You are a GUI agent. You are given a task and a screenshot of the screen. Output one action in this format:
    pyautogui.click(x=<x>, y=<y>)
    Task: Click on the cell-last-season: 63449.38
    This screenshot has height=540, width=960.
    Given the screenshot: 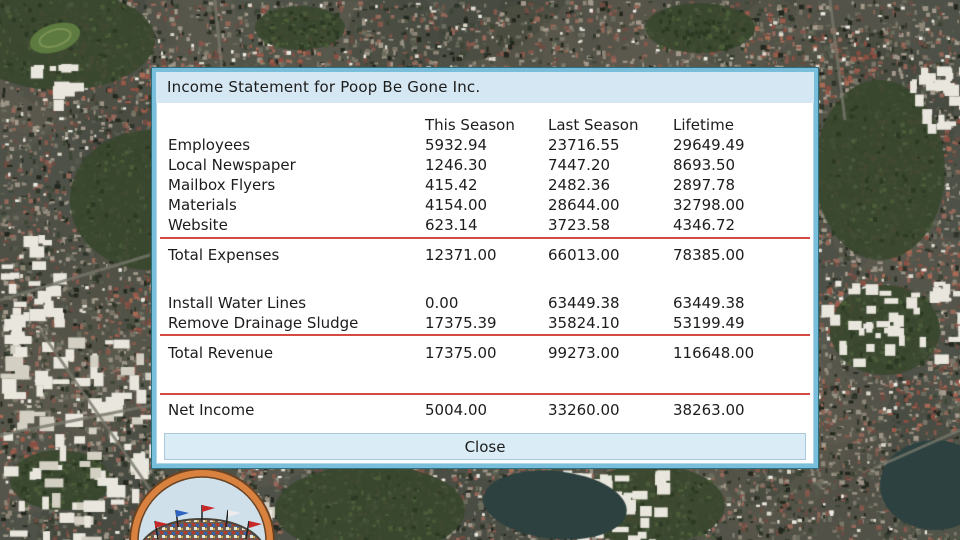 What is the action you would take?
    pyautogui.click(x=584, y=303)
    